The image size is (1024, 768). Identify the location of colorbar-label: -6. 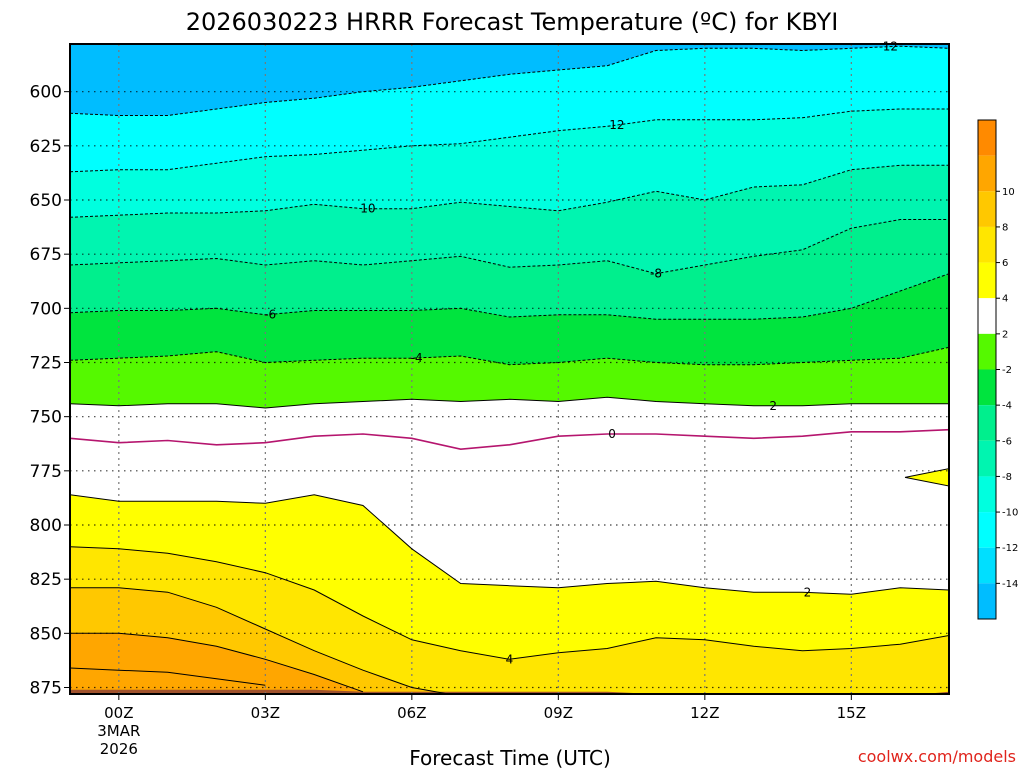
(1007, 441).